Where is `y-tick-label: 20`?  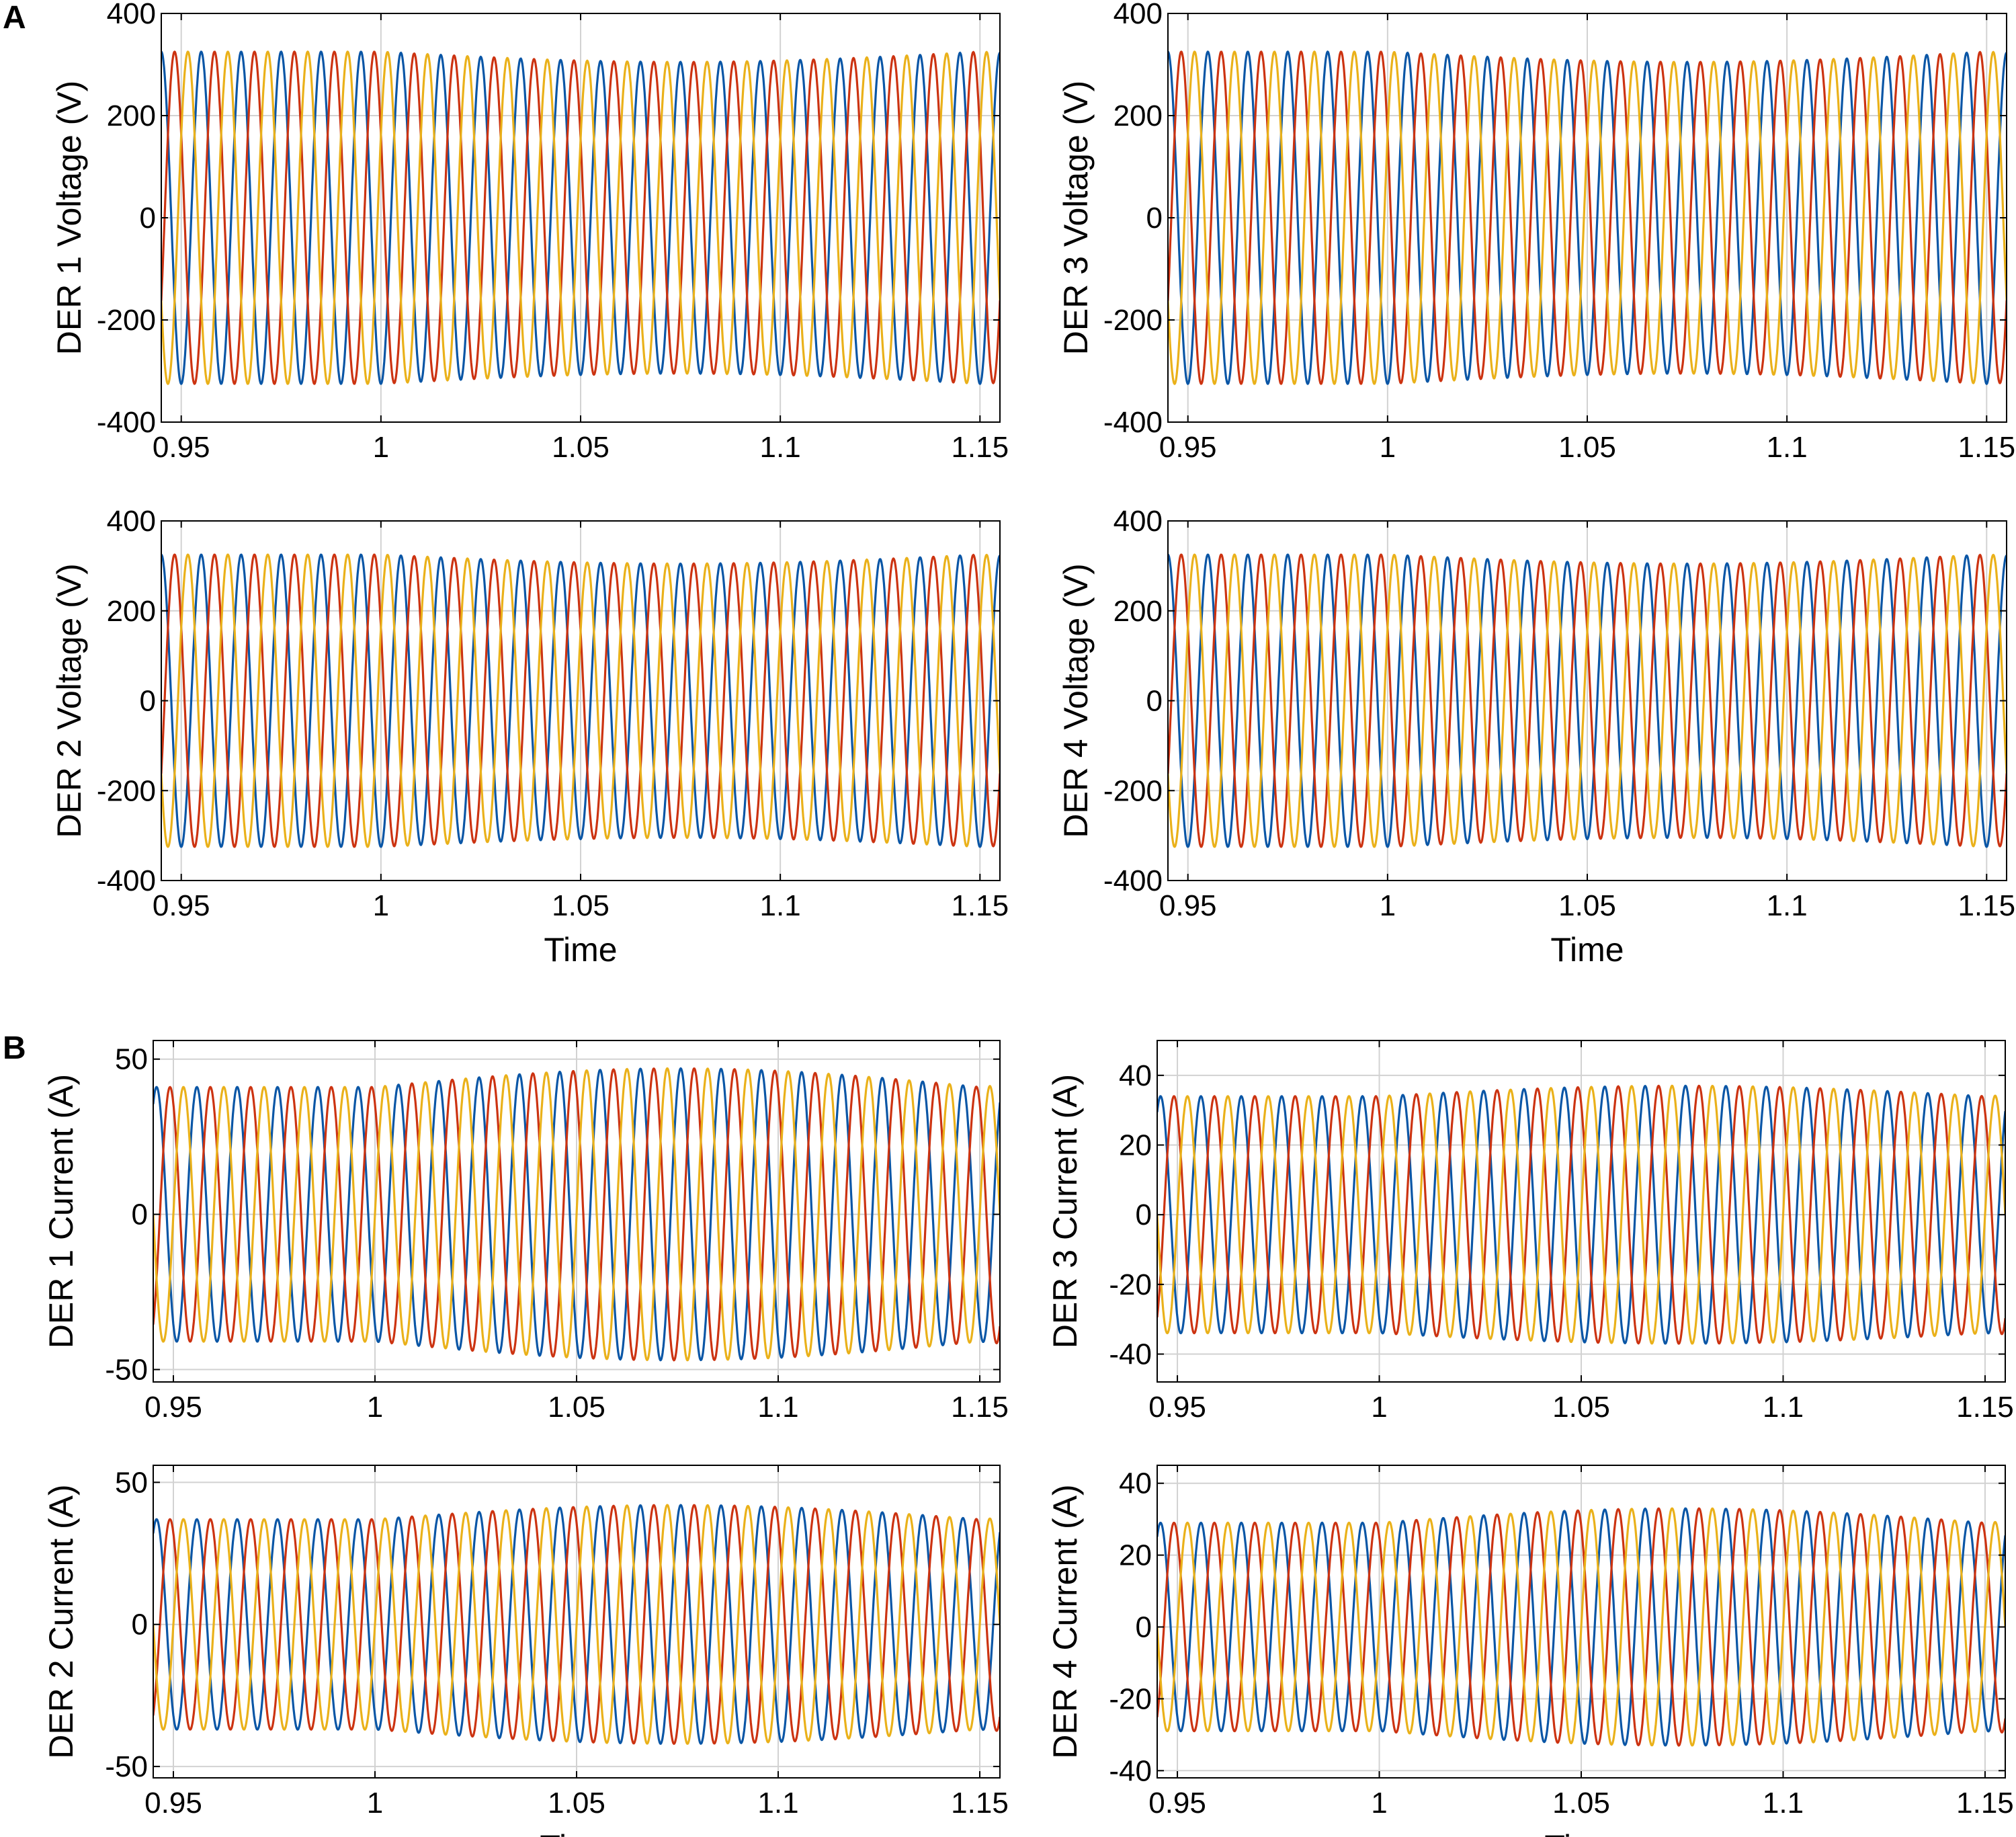 y-tick-label: 20 is located at coordinates (1135, 1145).